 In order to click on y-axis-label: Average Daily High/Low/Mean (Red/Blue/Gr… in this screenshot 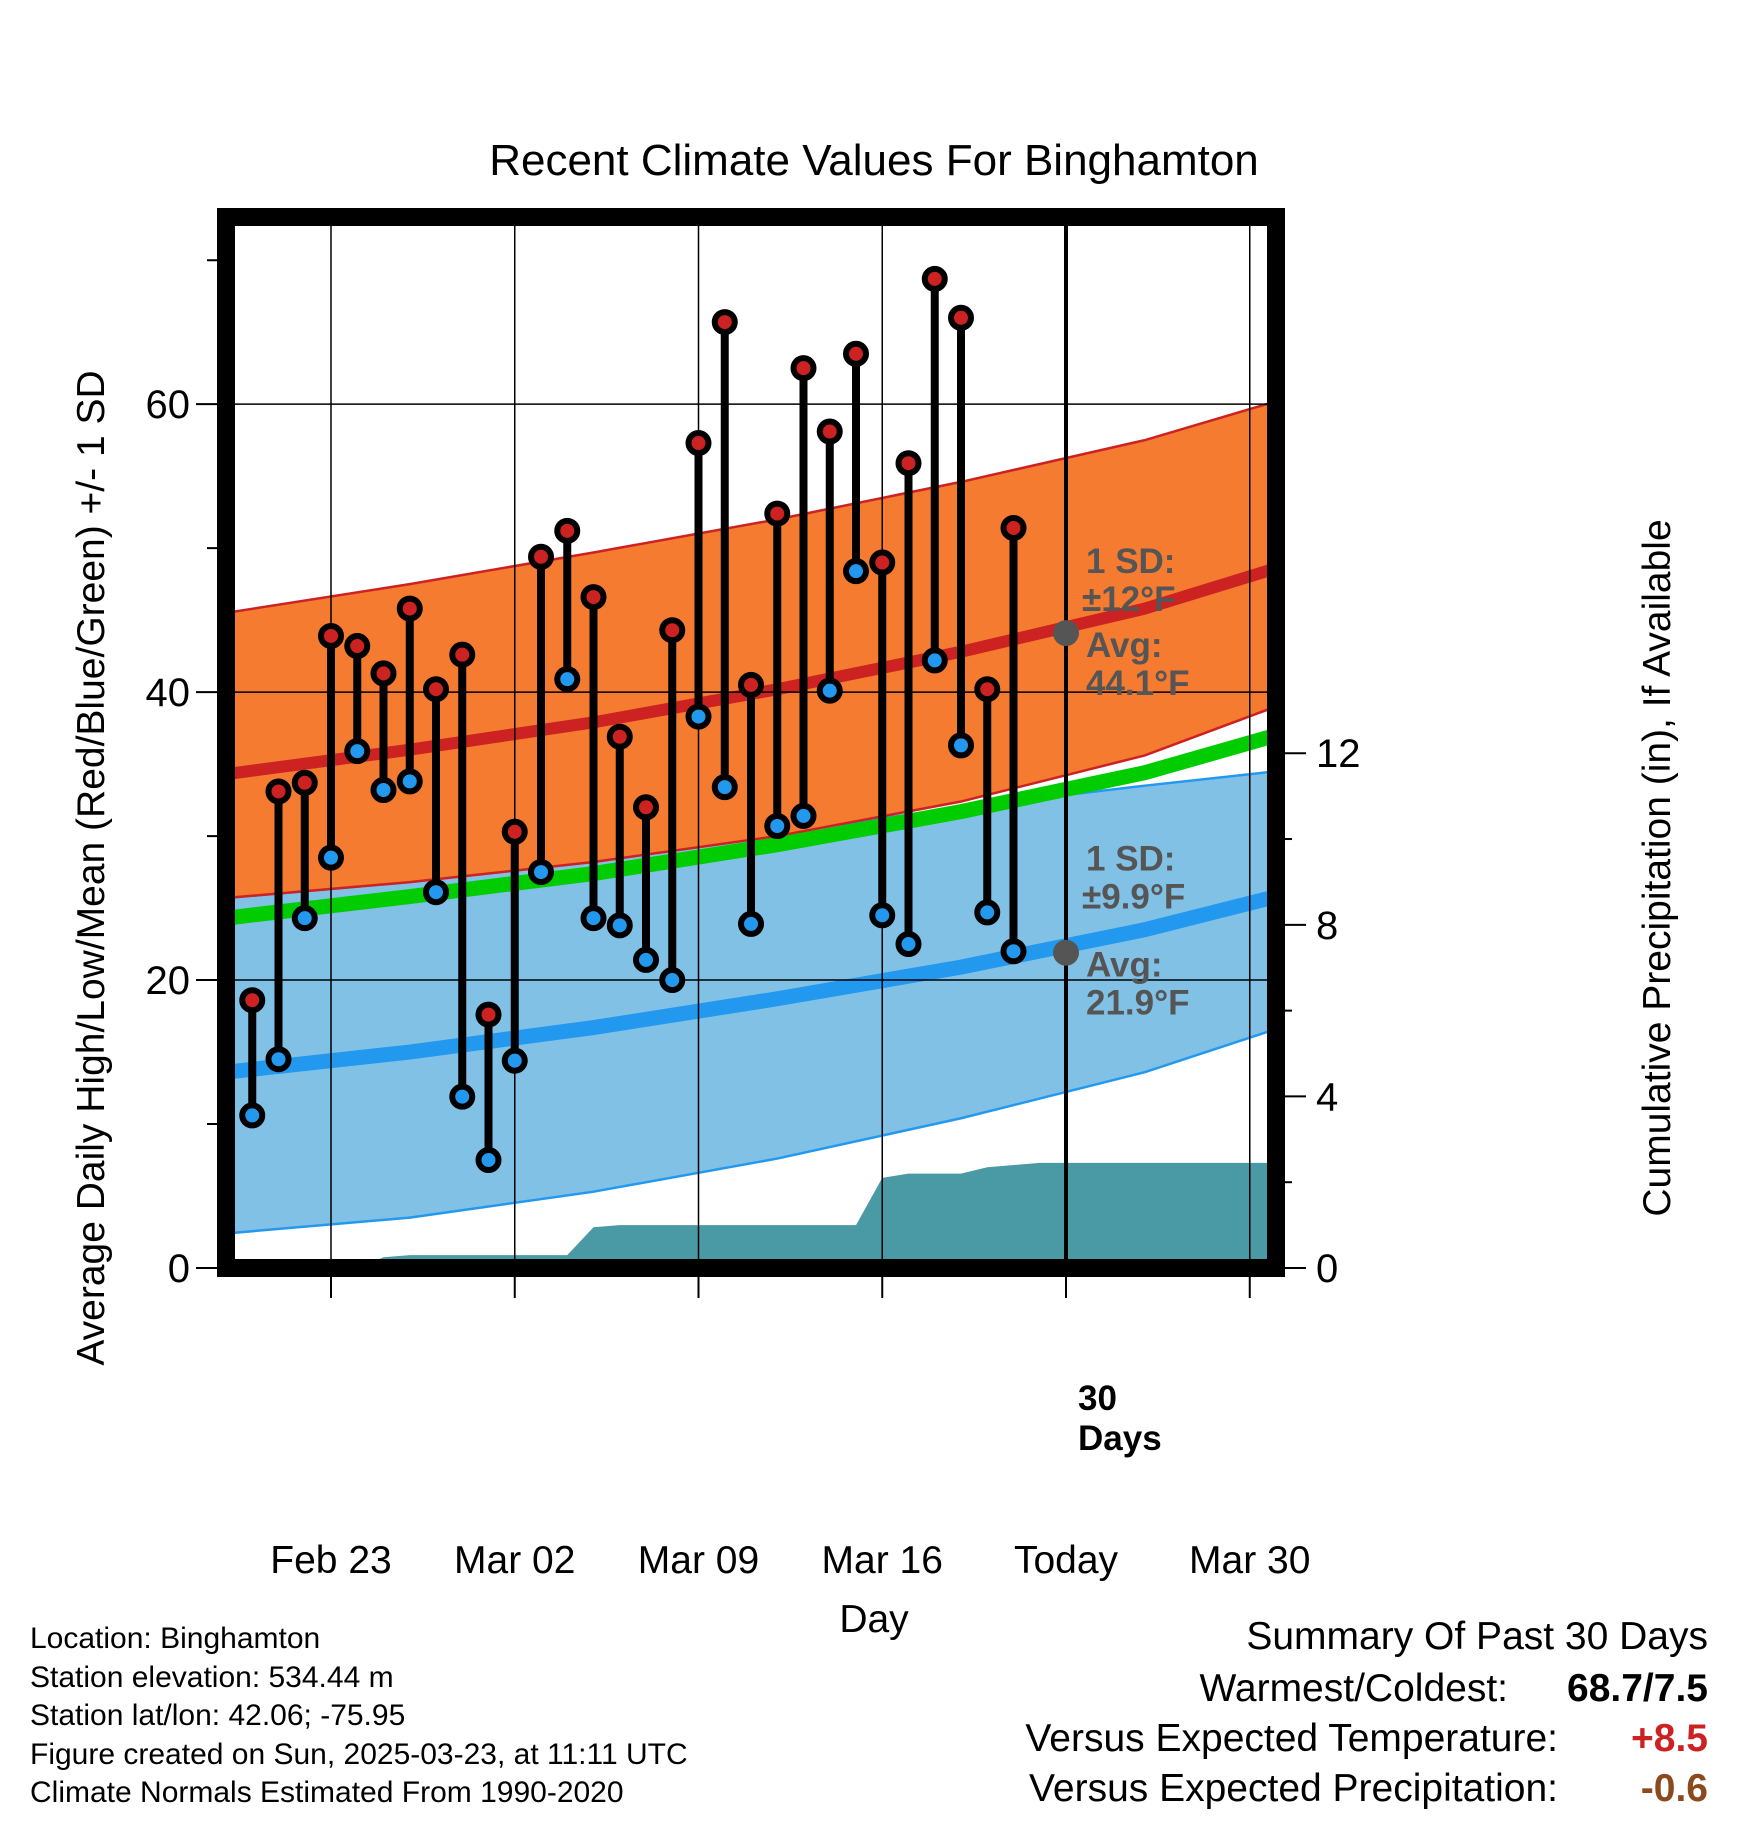, I will do `click(91, 867)`.